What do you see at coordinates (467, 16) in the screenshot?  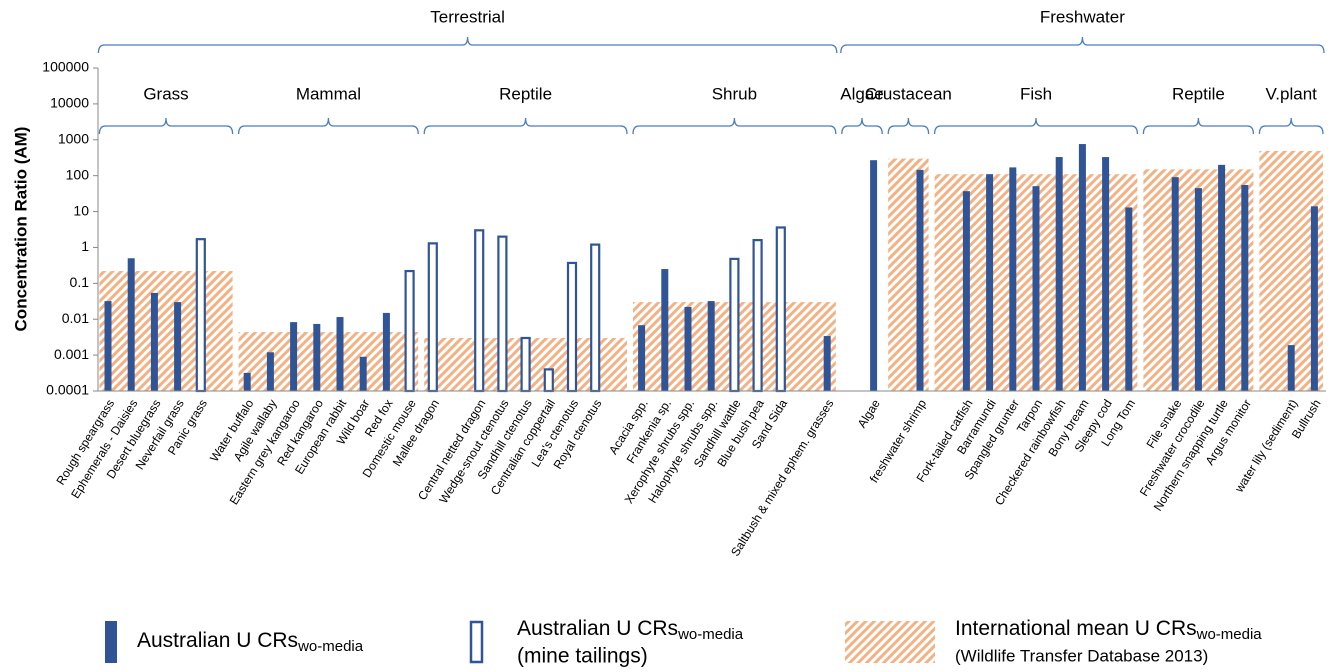 I see `realm-label: Terrestrial` at bounding box center [467, 16].